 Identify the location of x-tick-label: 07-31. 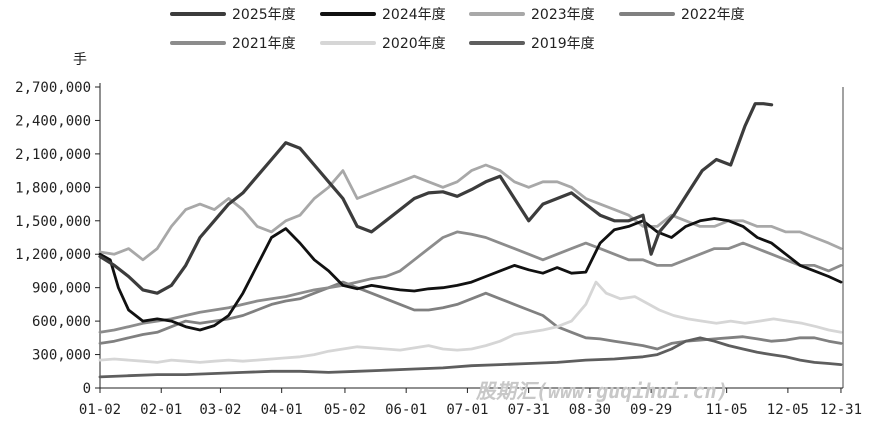
(529, 410).